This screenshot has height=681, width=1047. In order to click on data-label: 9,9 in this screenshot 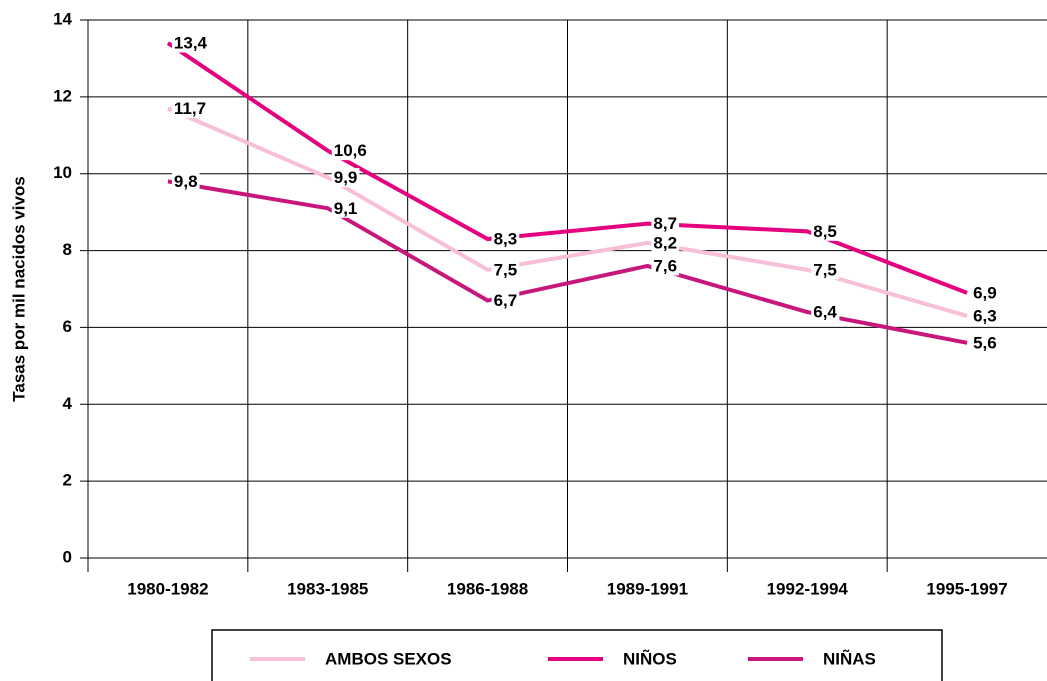, I will do `click(345, 178)`.